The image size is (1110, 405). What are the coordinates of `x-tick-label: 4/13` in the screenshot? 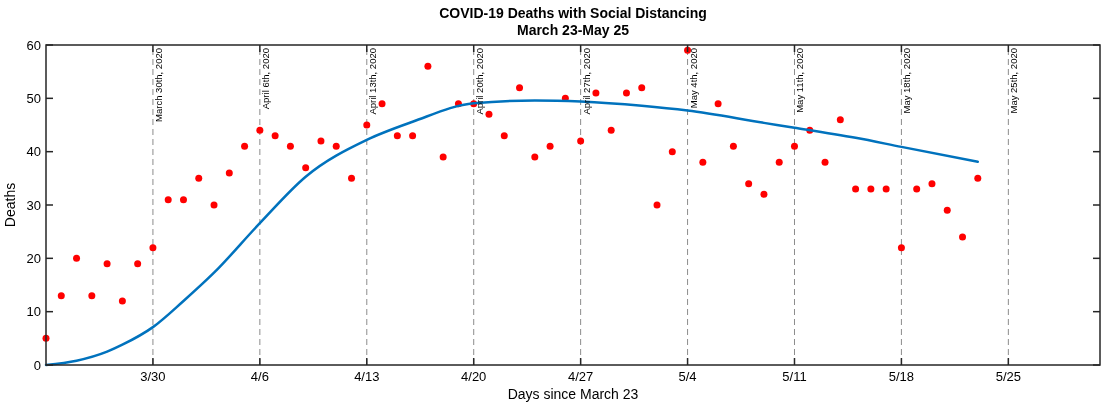 It's located at (367, 376).